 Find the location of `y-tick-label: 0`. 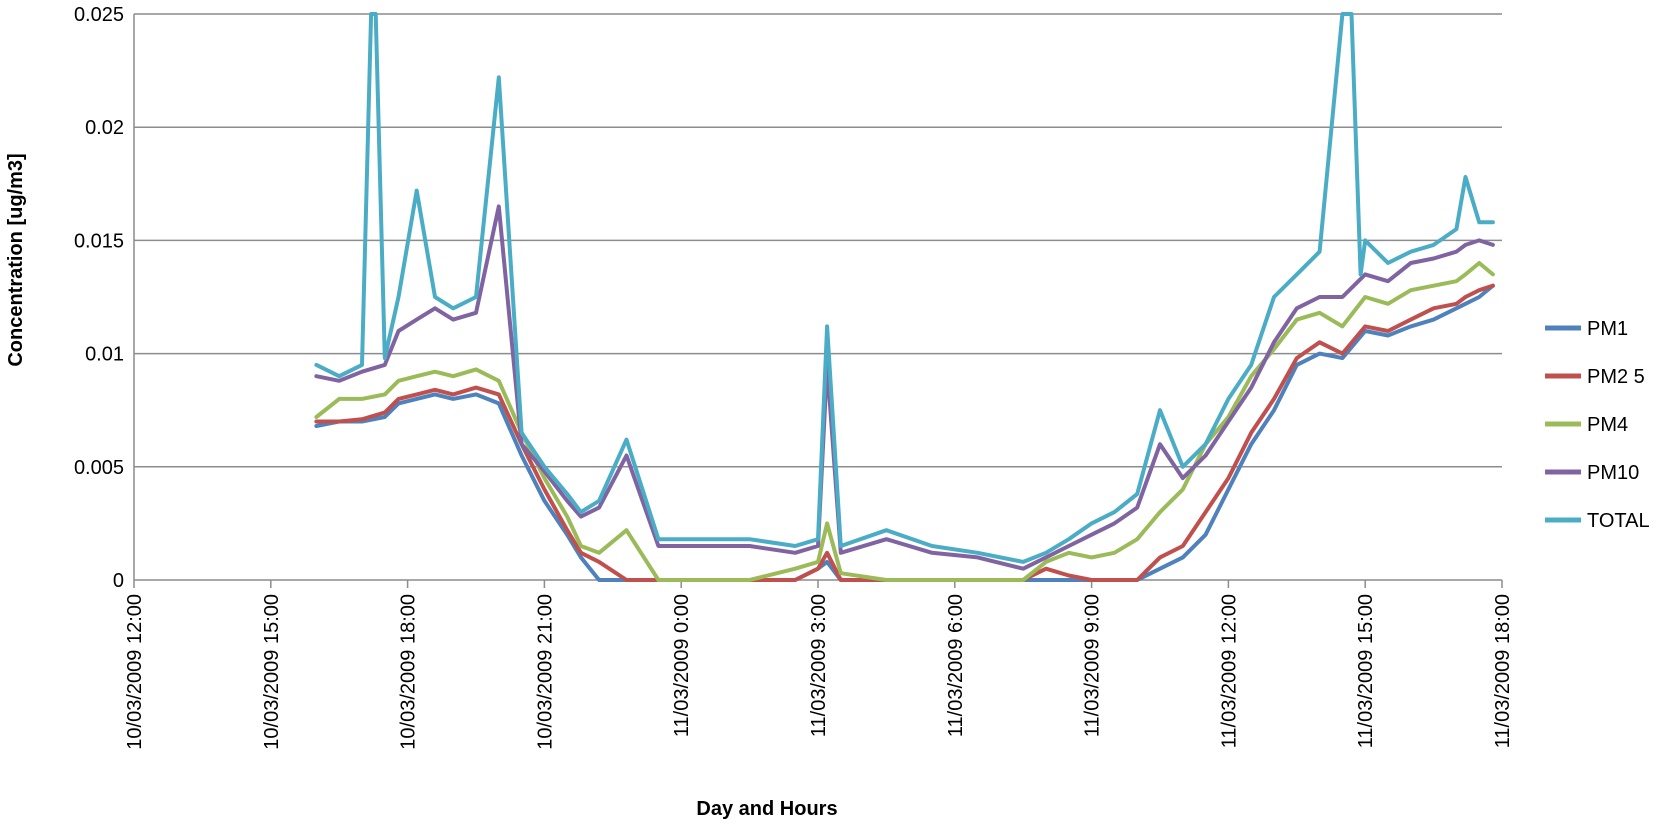

y-tick-label: 0 is located at coordinates (118, 581).